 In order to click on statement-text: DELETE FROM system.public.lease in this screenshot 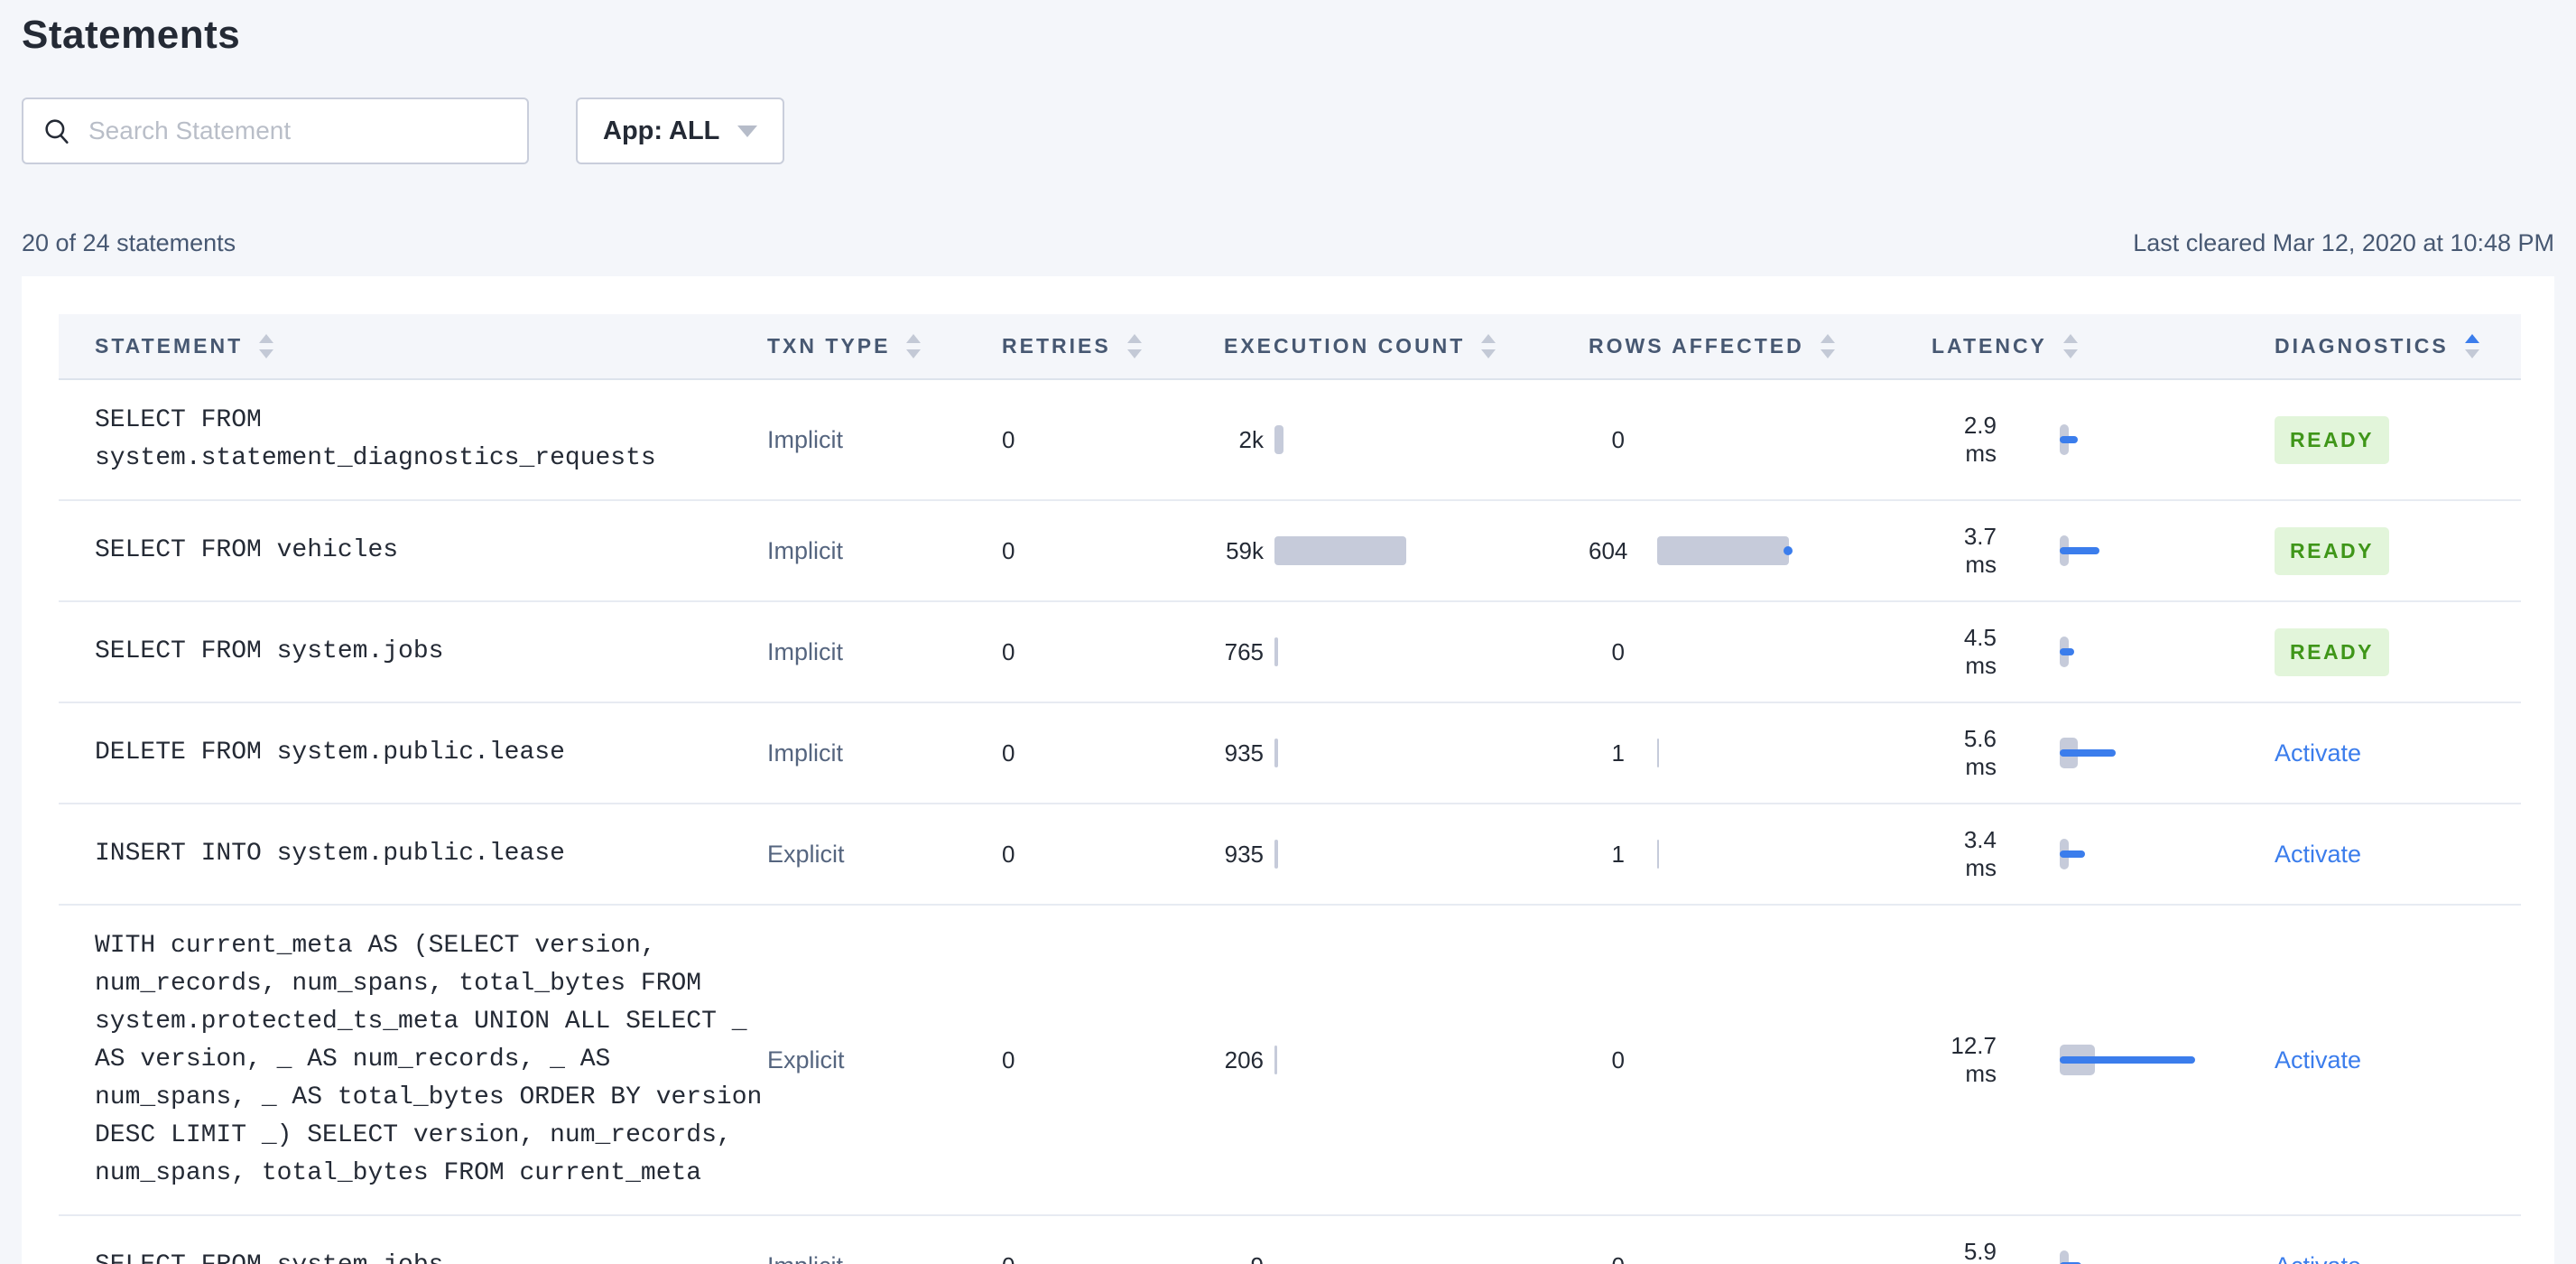, I will do `click(330, 753)`.